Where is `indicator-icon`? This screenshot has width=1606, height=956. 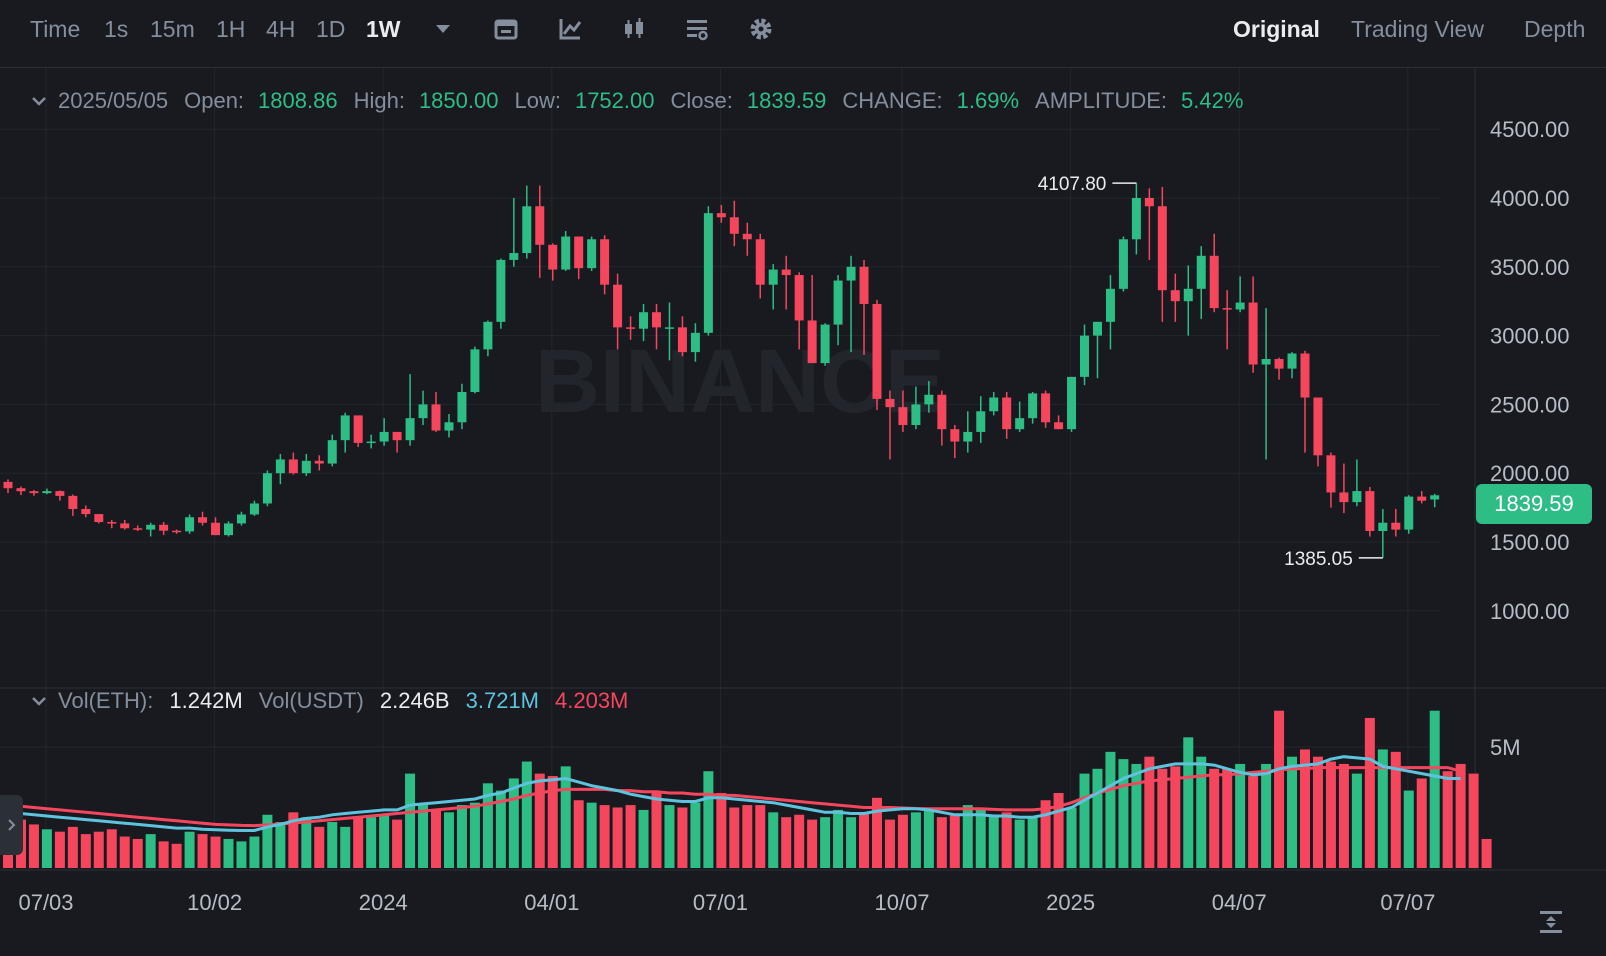 indicator-icon is located at coordinates (570, 29).